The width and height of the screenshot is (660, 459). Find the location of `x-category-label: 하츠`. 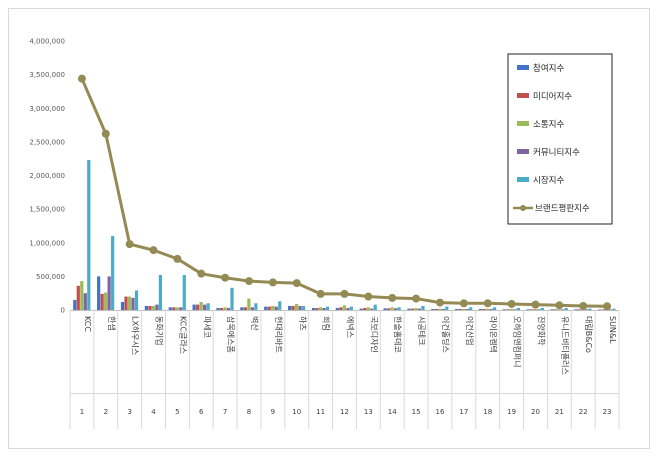

x-category-label: 하츠 is located at coordinates (303, 323).